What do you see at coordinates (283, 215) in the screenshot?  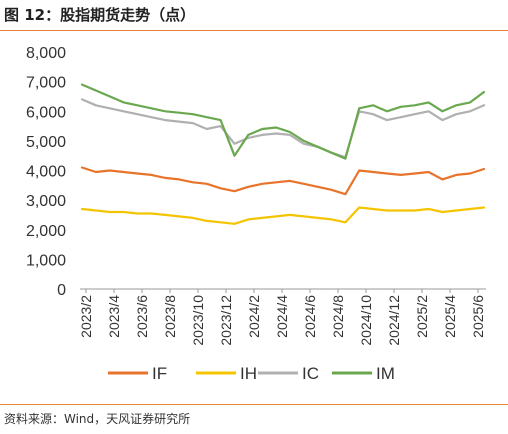 I see `series-line-ih` at bounding box center [283, 215].